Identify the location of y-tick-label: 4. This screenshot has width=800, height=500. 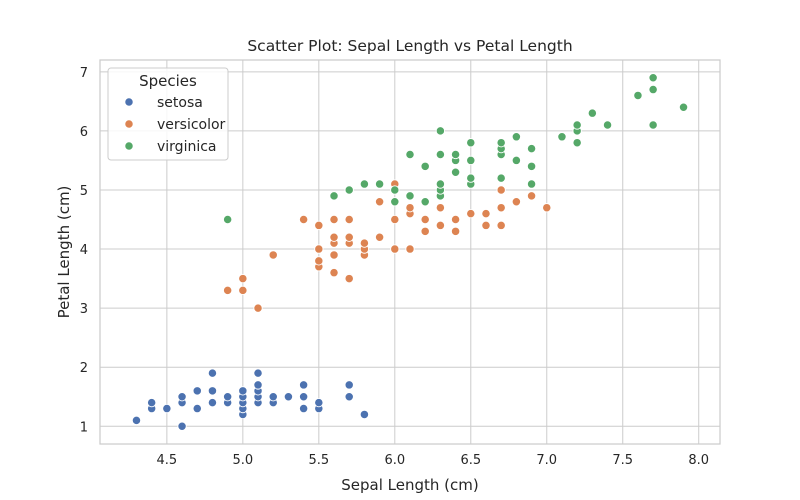
(84, 250).